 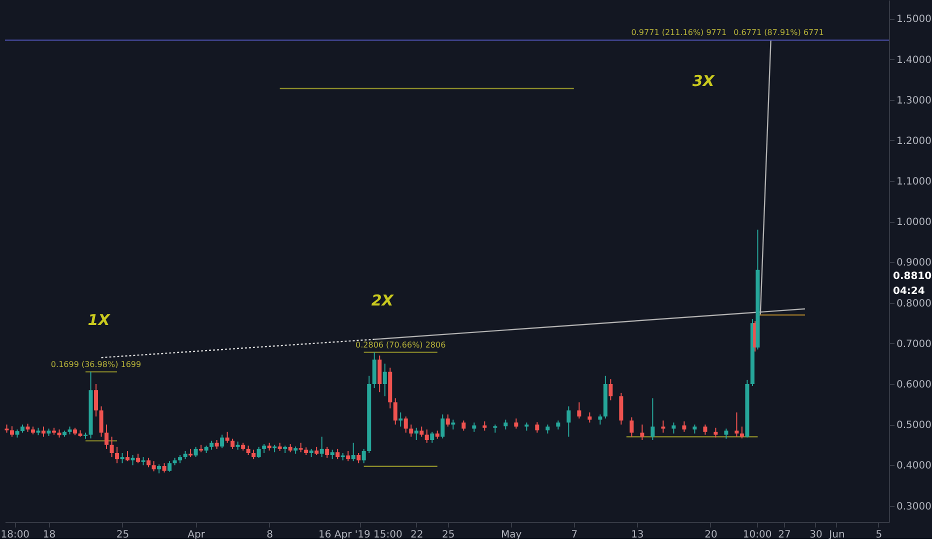 I want to click on annotation: 0.2806 (70.66%) 2806, so click(x=401, y=345).